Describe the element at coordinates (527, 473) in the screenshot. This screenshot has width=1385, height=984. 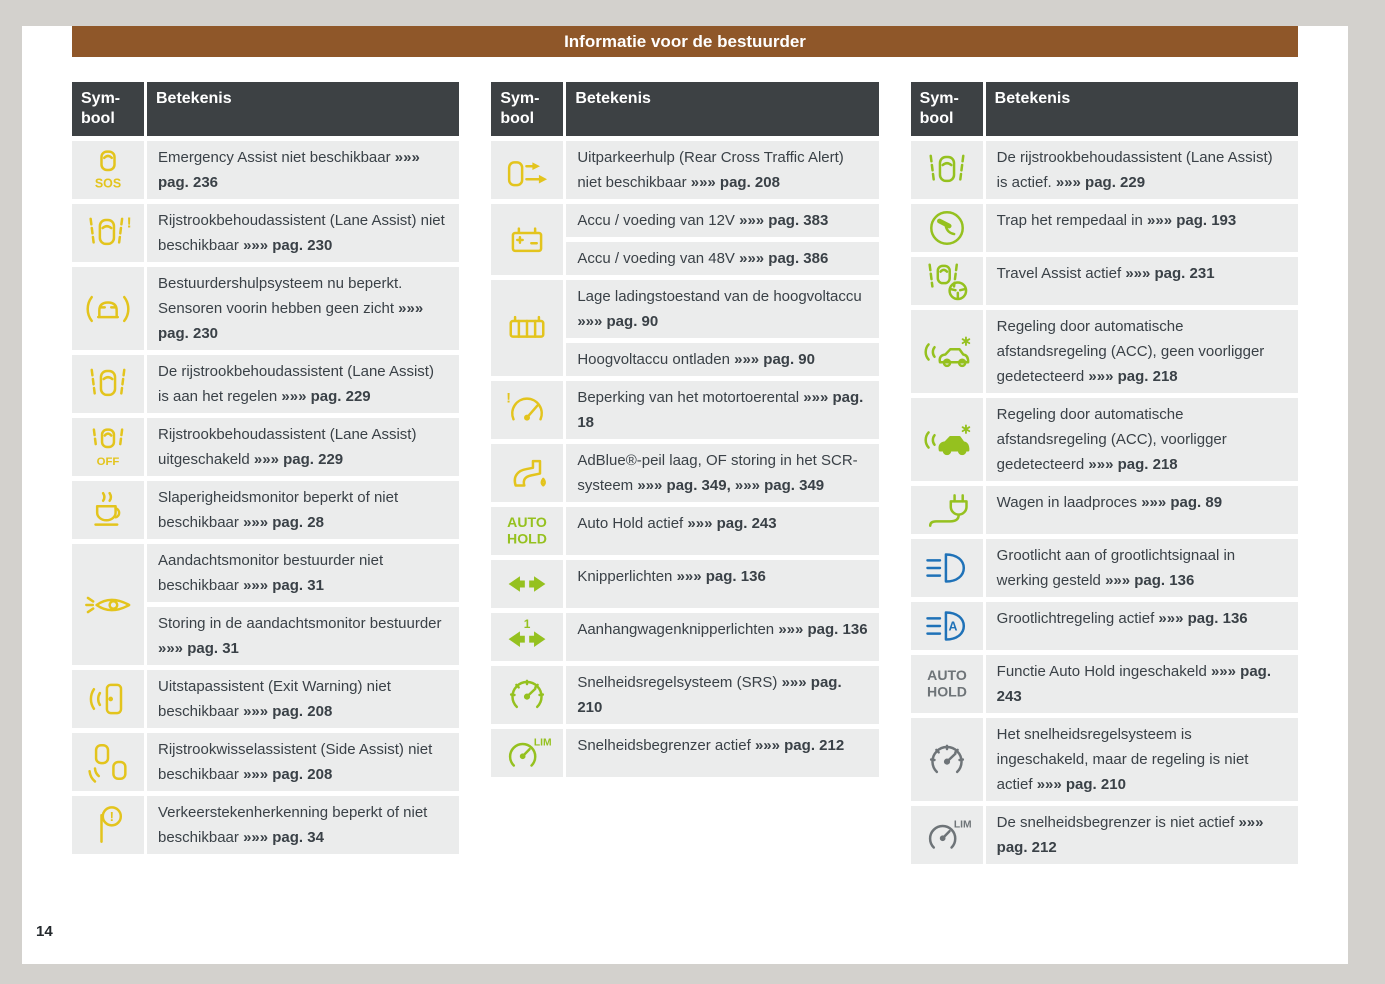
I see `adblue-icon` at that location.